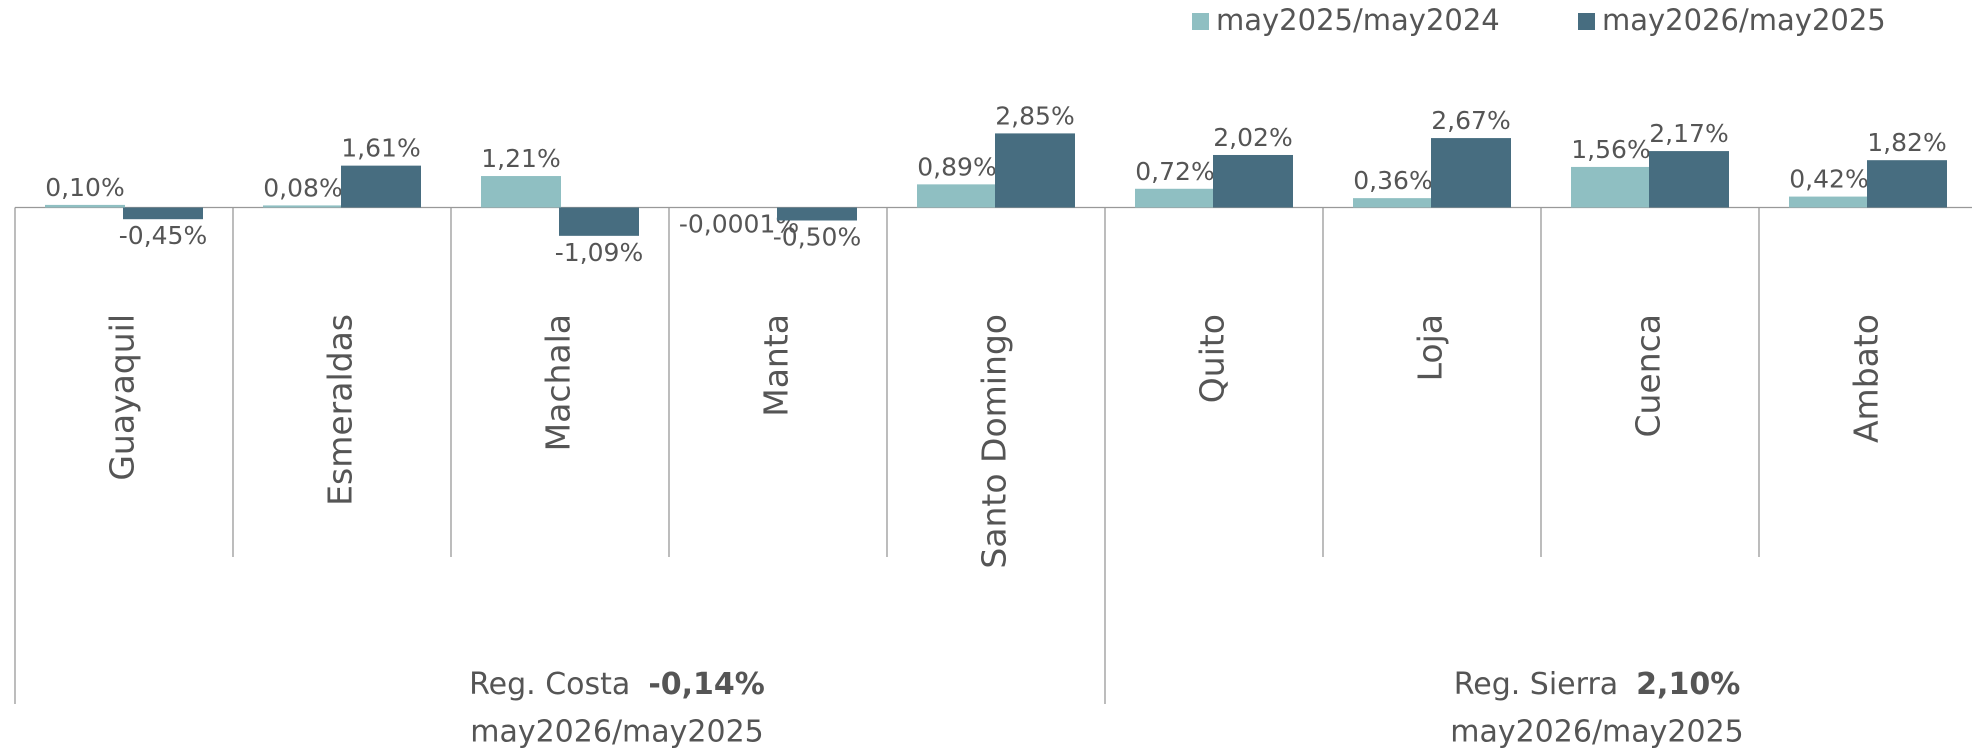 This screenshot has width=1972, height=751. Describe the element at coordinates (1174, 171) in the screenshot. I see `data-label: 0,72%` at that location.